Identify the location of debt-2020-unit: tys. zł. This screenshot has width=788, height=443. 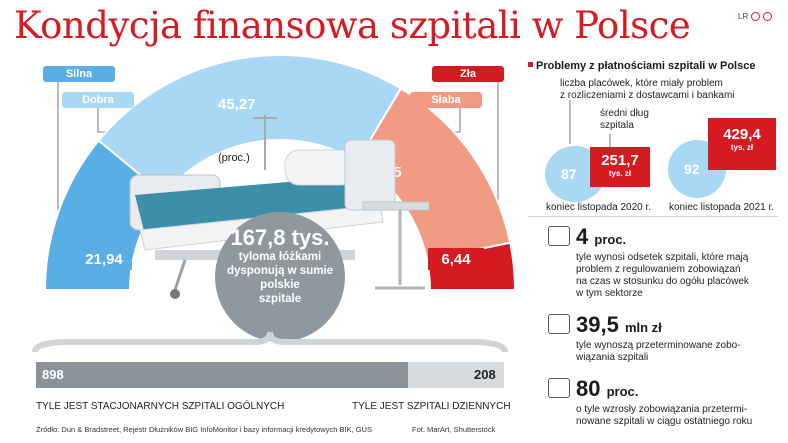
(620, 173).